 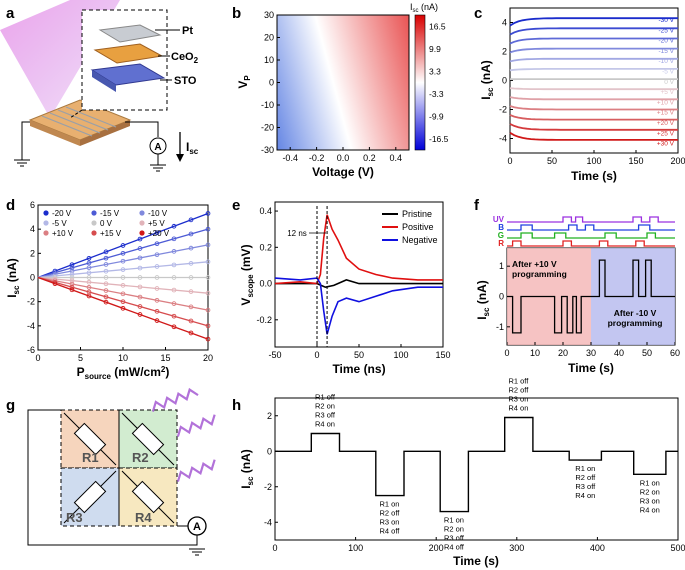 What do you see at coordinates (197, 552) in the screenshot?
I see `ground-g` at bounding box center [197, 552].